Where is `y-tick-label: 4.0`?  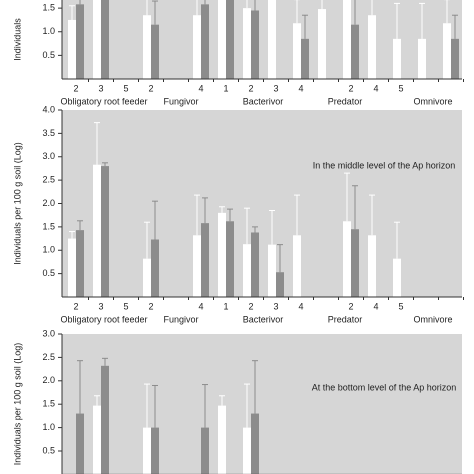
y-tick-label: 4.0 is located at coordinates (48, 109).